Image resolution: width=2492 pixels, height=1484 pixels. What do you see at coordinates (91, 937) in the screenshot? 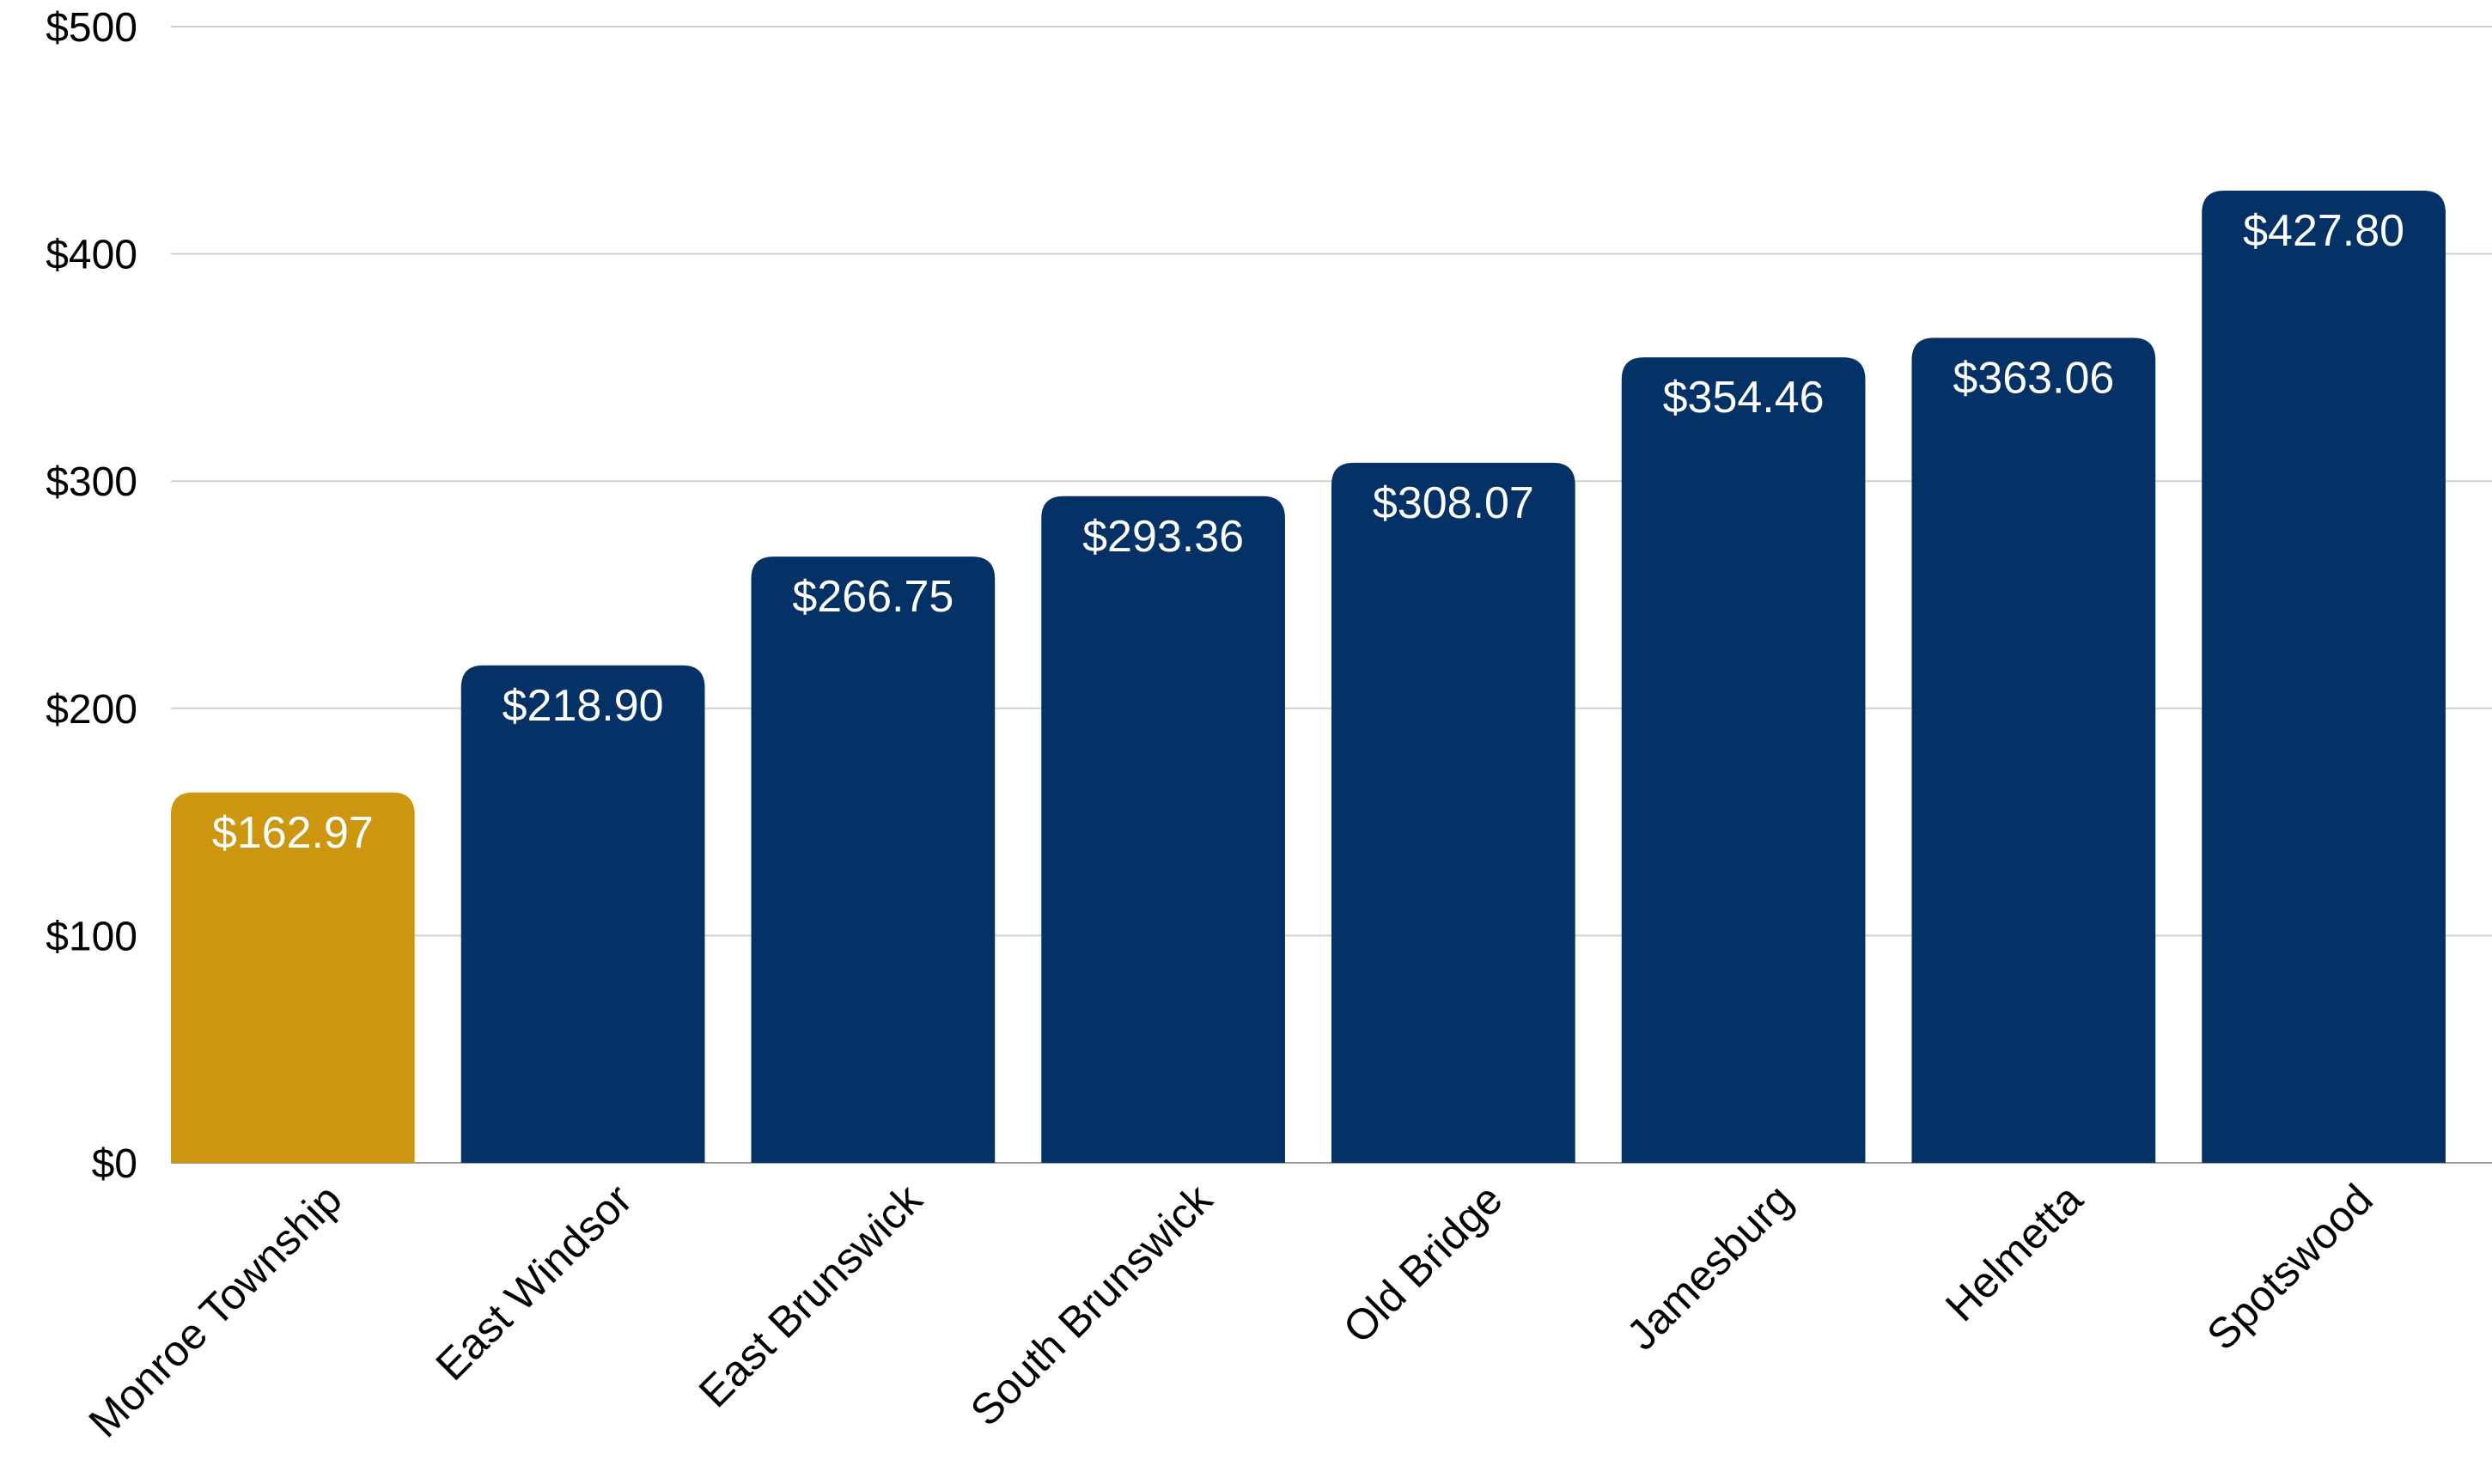
I see `y-tick-label: $100` at bounding box center [91, 937].